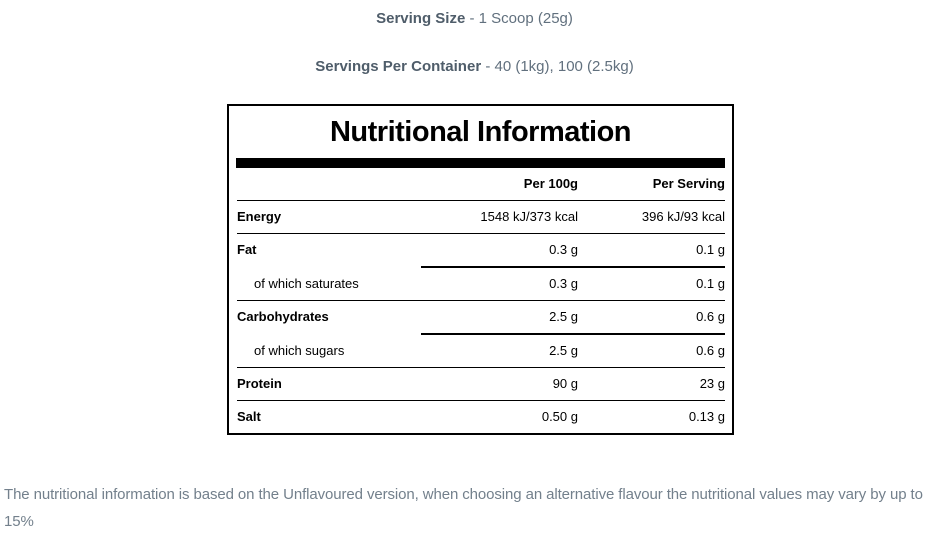  What do you see at coordinates (306, 283) in the screenshot?
I see `nutrient-label: of which saturates` at bounding box center [306, 283].